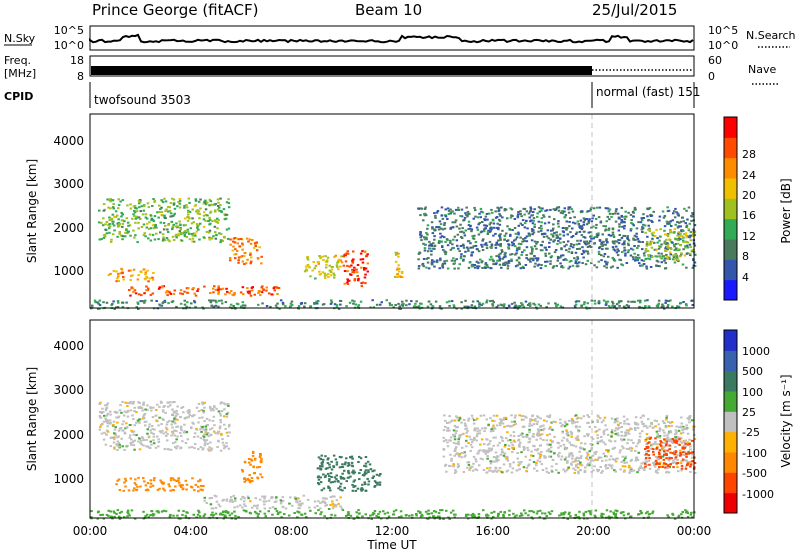 The height and width of the screenshot is (554, 800). Describe the element at coordinates (391, 545) in the screenshot. I see `time-axis-label: Time UT` at that location.